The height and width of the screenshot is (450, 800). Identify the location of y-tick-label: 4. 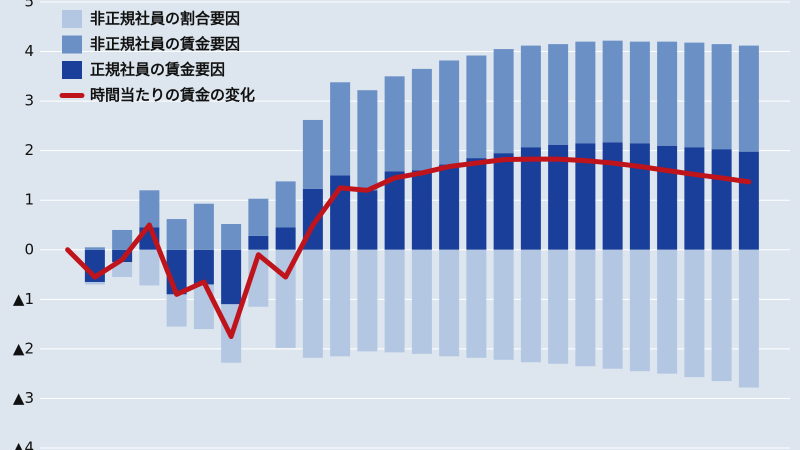
(29, 51).